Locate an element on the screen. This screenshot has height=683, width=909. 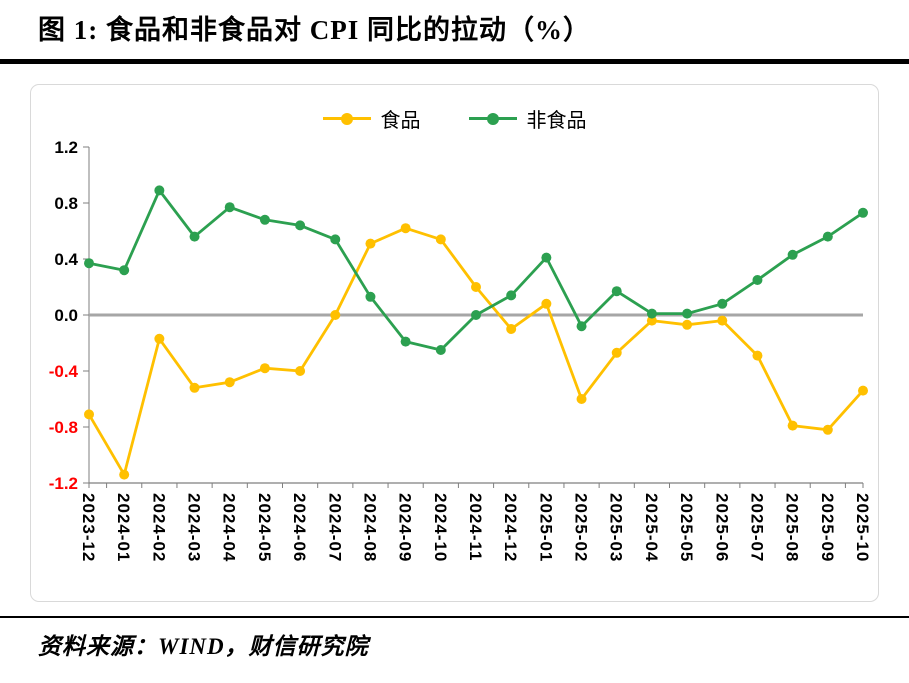
x-tick-label: 2025-08 is located at coordinates (792, 527).